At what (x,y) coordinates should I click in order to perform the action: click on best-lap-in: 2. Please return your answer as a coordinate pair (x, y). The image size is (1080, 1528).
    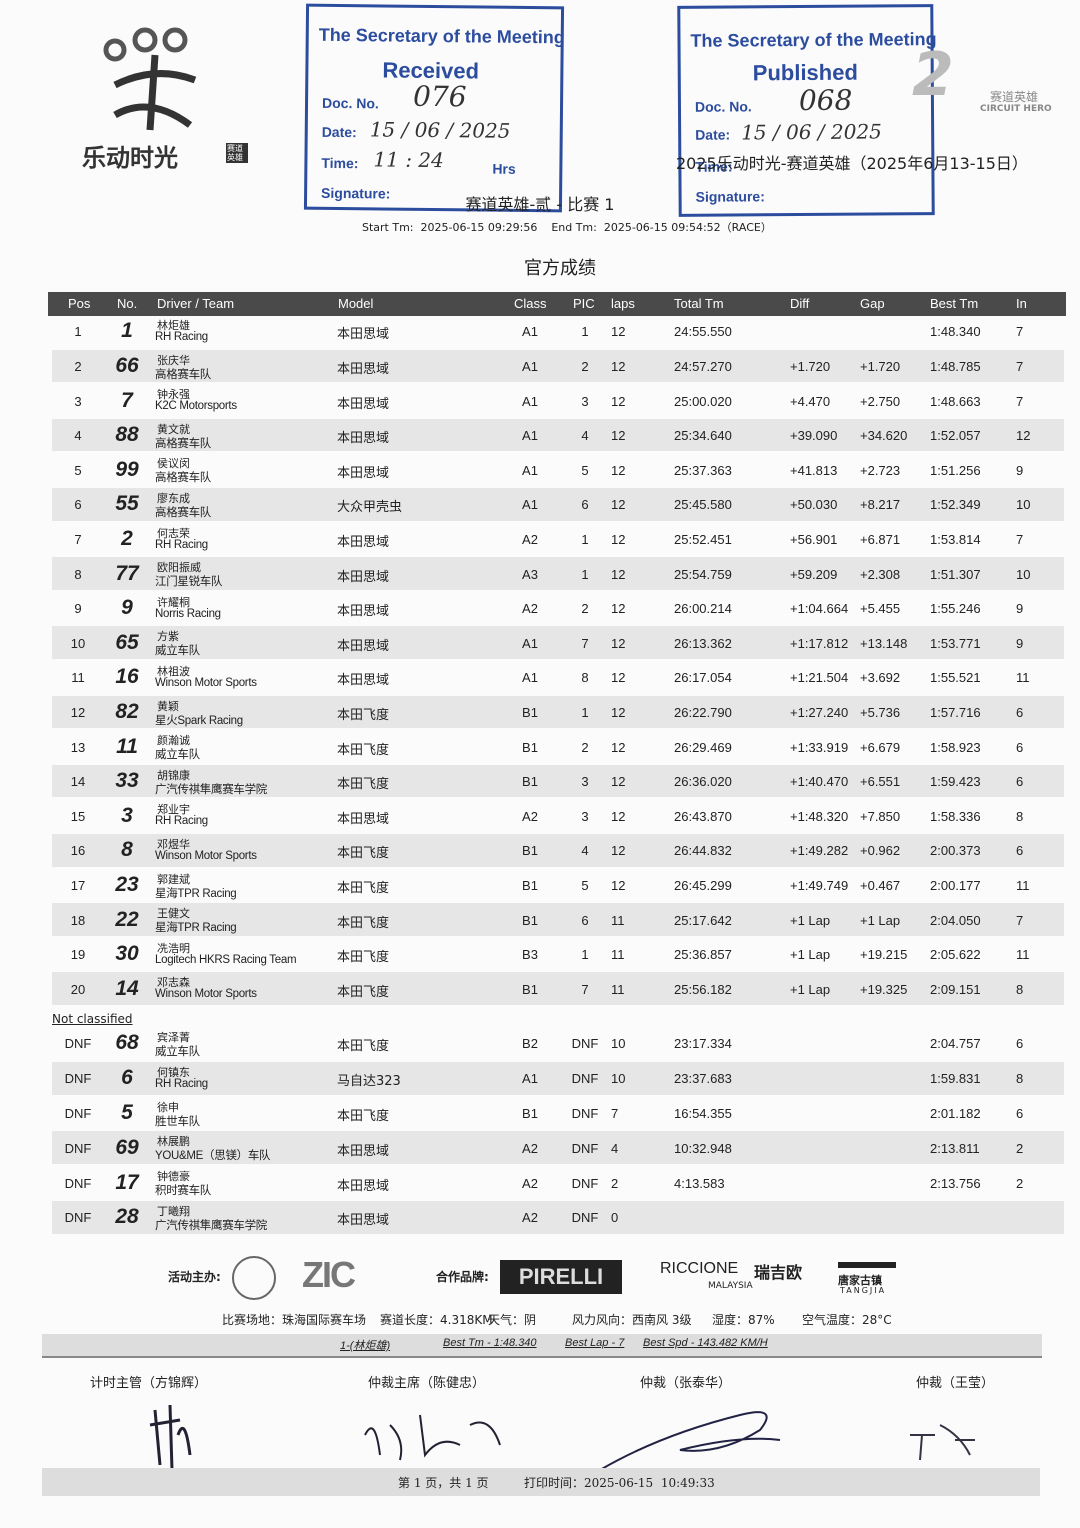
    Looking at the image, I should click on (1020, 1148).